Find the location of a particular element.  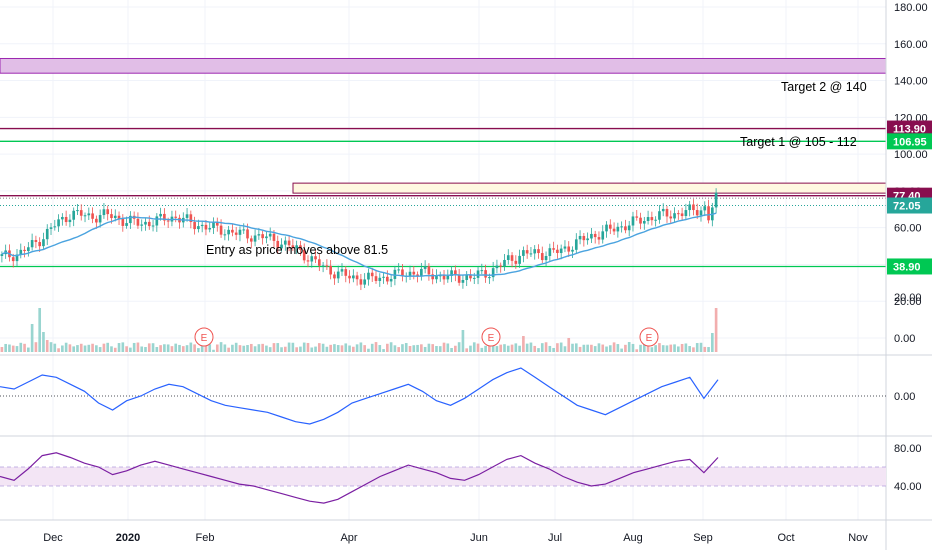

rsi-pane is located at coordinates (443, 478).